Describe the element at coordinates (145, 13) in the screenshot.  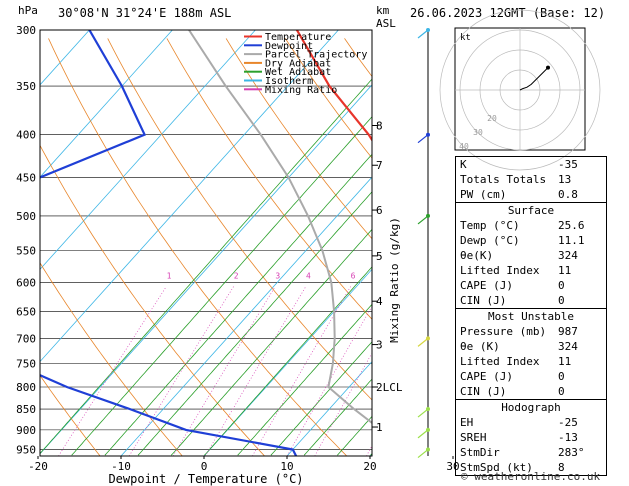
I see `location-header: 30°08'N 31°24'E 188m ASL` at that location.